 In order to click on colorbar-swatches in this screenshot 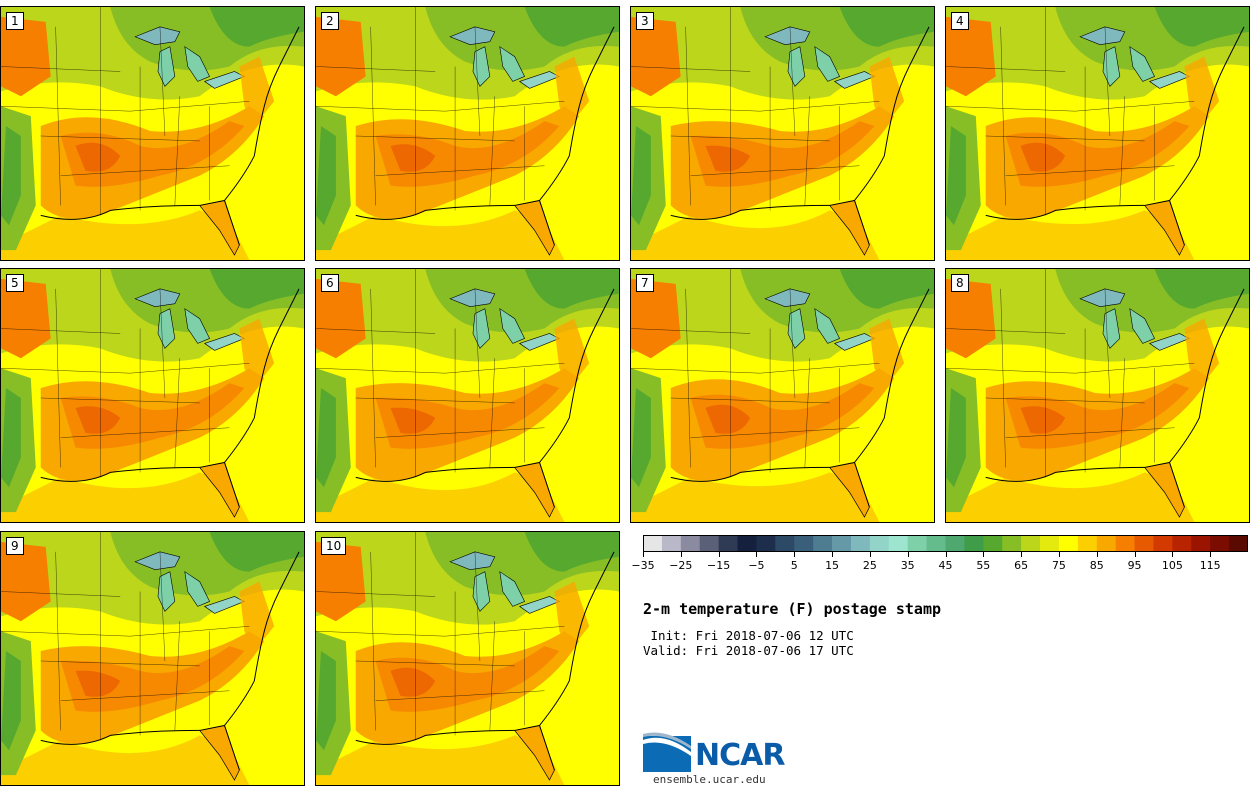, I will do `click(945, 543)`.